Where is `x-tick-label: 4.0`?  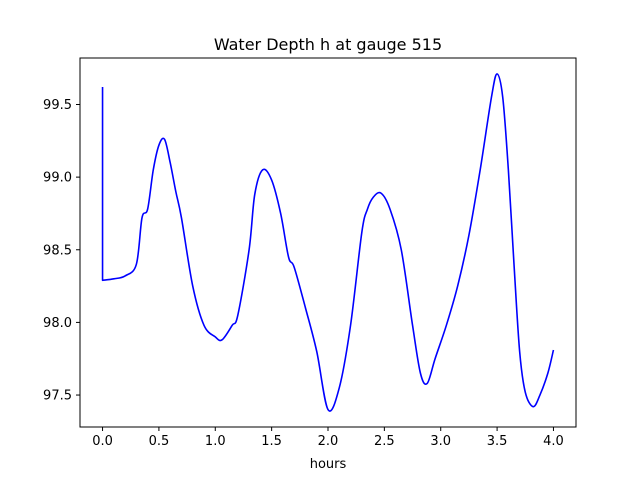
x-tick-label: 4.0 is located at coordinates (553, 441).